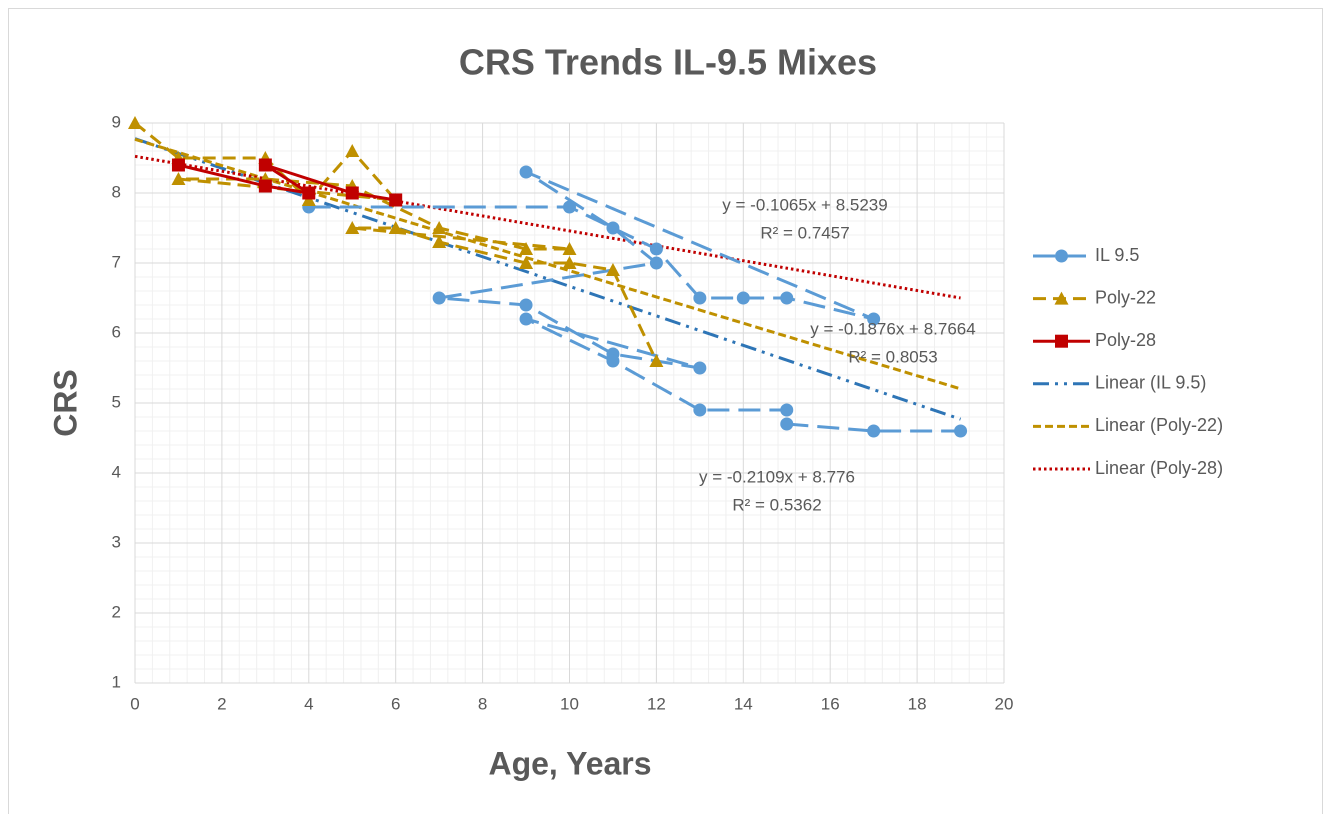 The height and width of the screenshot is (814, 1331). I want to click on legend-label: Poly-22, so click(1125, 297).